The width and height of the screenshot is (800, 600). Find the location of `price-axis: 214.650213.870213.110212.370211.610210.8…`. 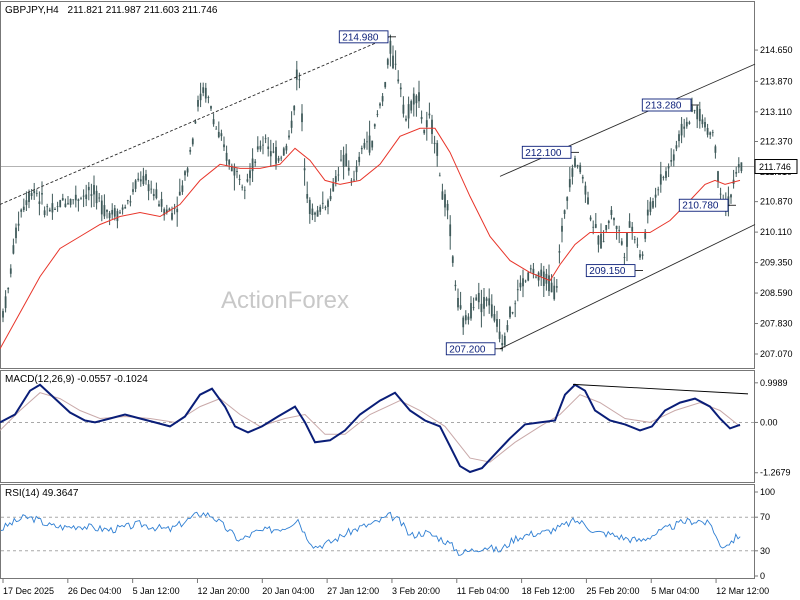

price-axis: 214.650213.870213.110212.370211.610210.8… is located at coordinates (776, 202).